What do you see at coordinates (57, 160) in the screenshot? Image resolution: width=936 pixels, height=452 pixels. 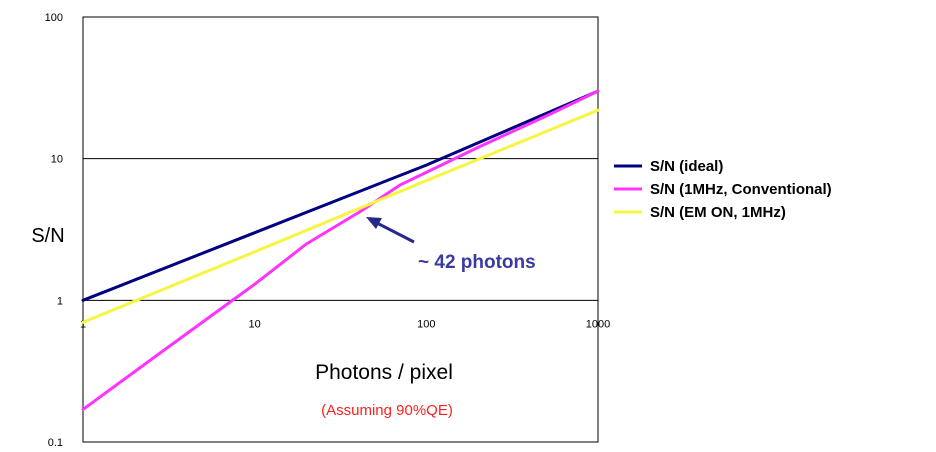 I see `y-tick-label: 10` at bounding box center [57, 160].